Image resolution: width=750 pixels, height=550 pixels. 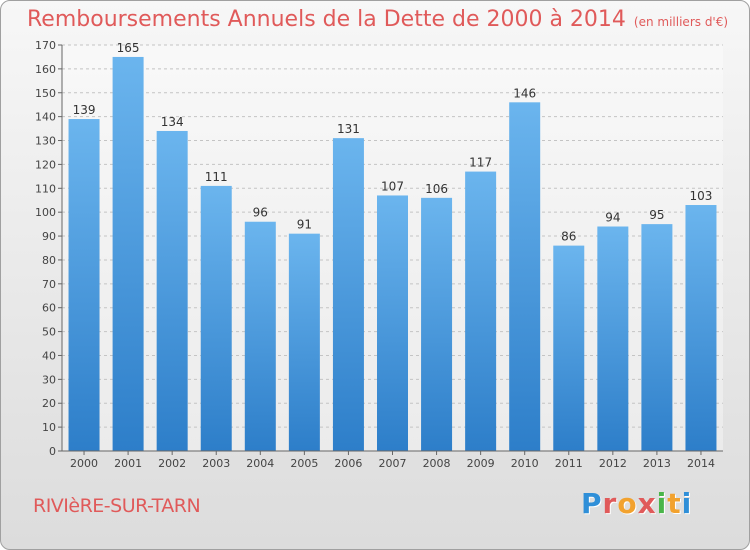 I want to click on bar-2008, so click(x=437, y=324).